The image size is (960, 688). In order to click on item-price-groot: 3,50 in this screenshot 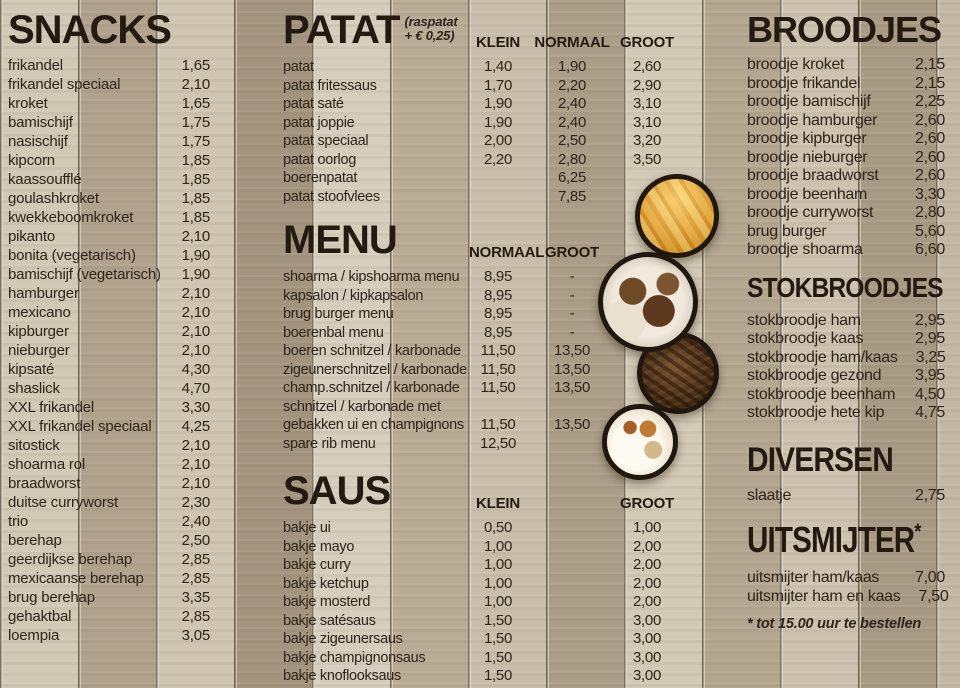, I will do `click(647, 159)`.